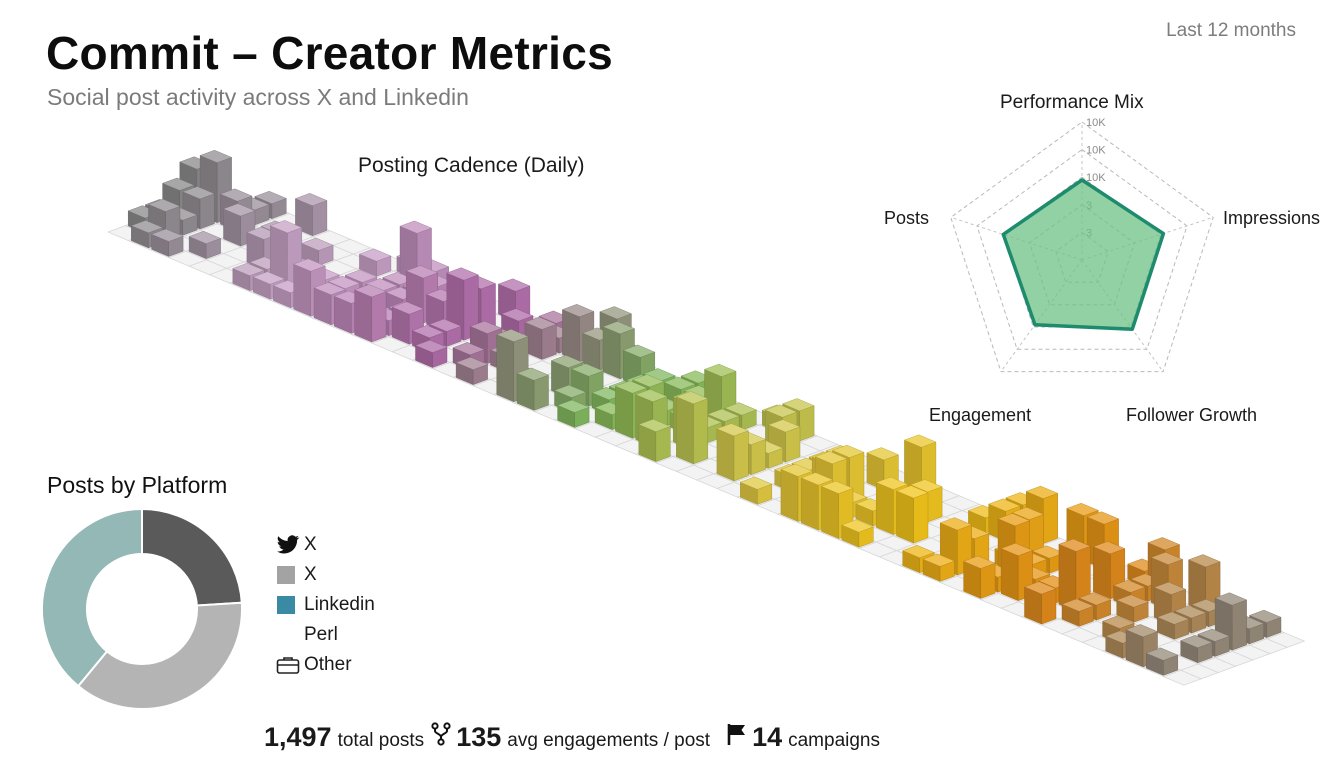 The height and width of the screenshot is (768, 1344). What do you see at coordinates (1182, 677) in the screenshot?
I see `cadence-cell` at bounding box center [1182, 677].